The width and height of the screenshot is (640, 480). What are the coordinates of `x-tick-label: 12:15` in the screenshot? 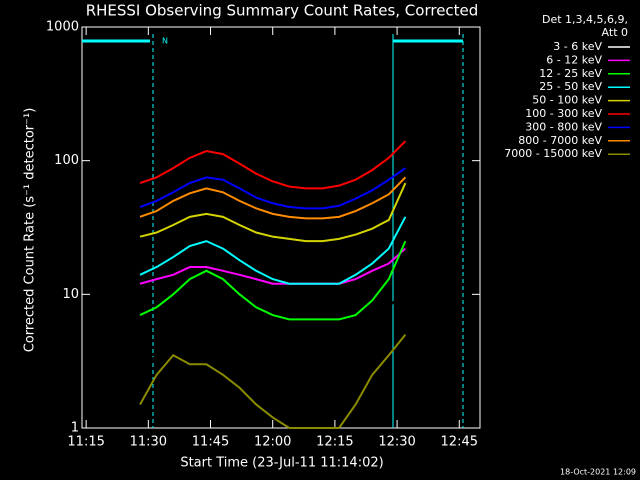 It's located at (334, 442).